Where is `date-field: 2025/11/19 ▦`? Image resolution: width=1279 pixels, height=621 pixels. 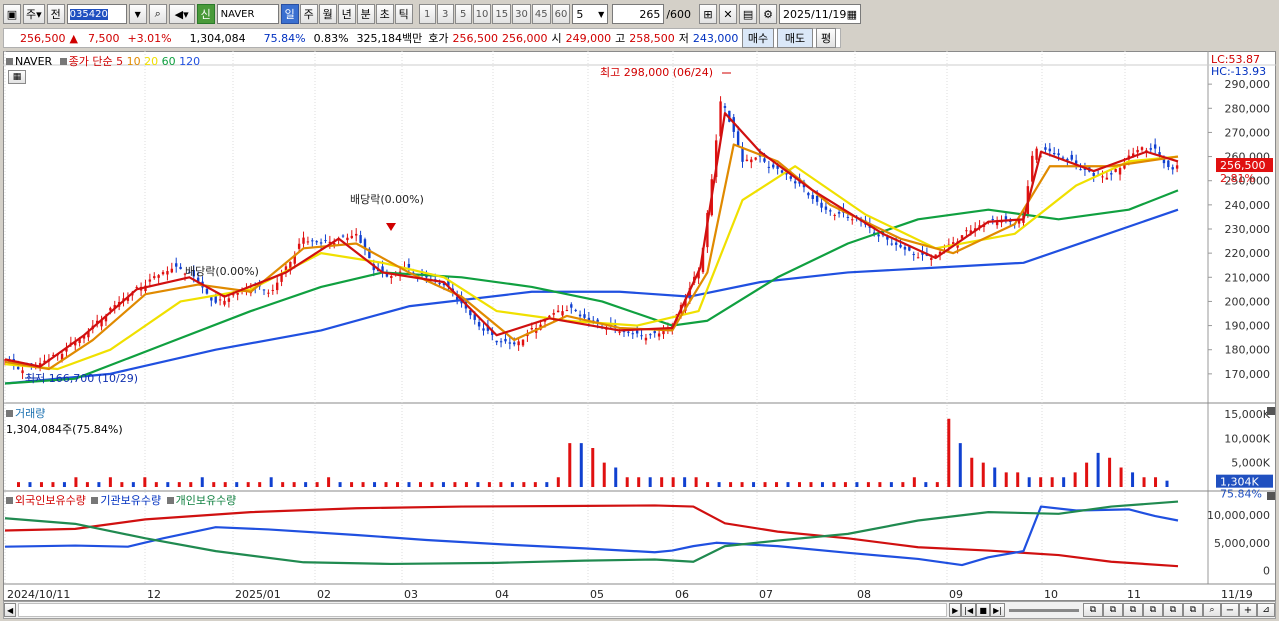 date-field: 2025/11/19 ▦ is located at coordinates (820, 14).